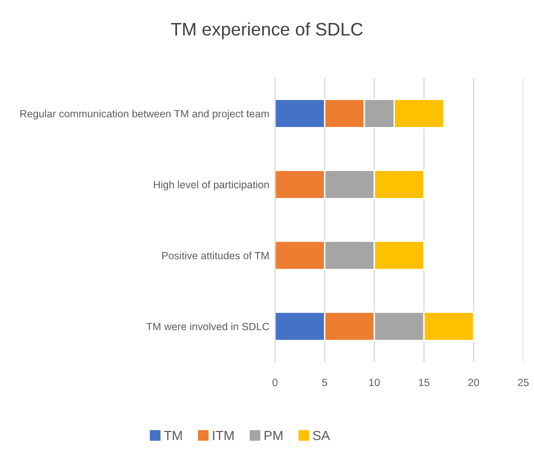 Image resolution: width=534 pixels, height=473 pixels. Describe the element at coordinates (211, 185) in the screenshot. I see `y-tick-label: High level of participation` at that location.